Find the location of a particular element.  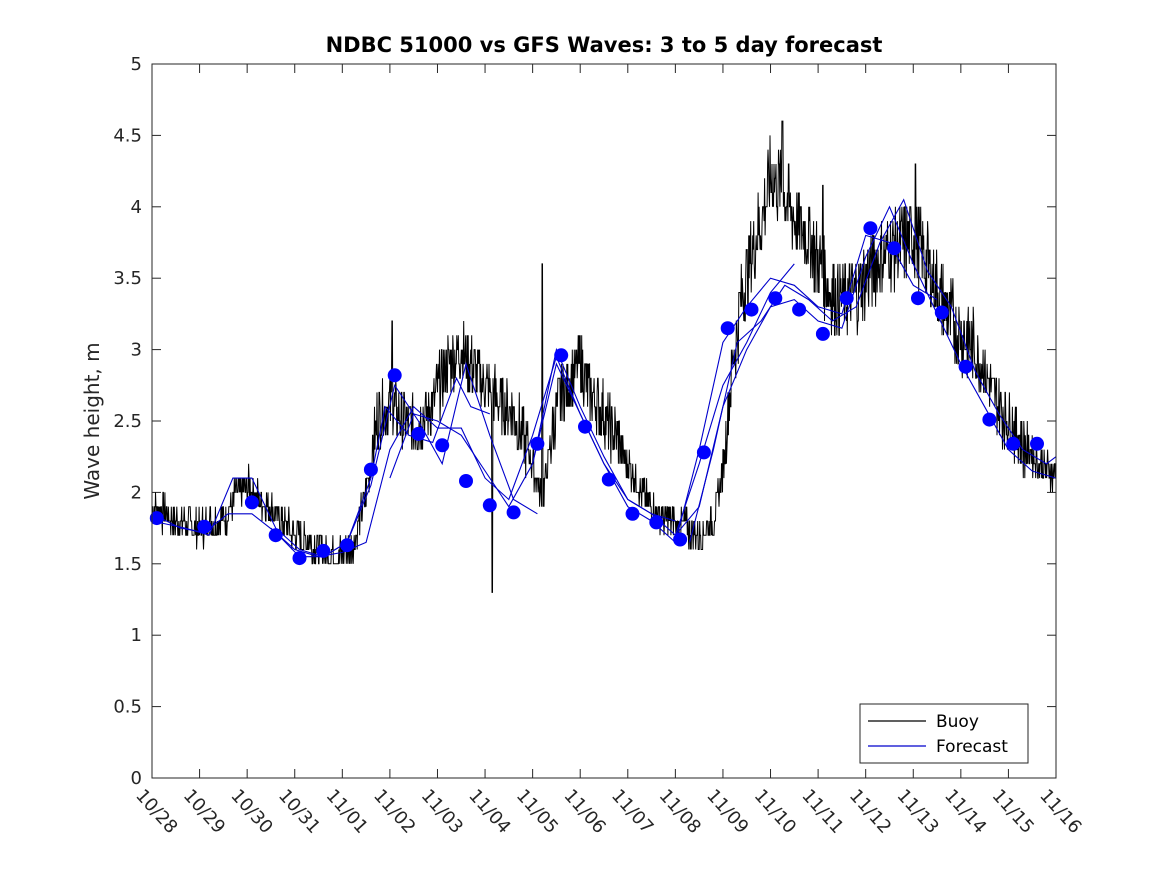

y-tick-label: 3 is located at coordinates (136, 350).